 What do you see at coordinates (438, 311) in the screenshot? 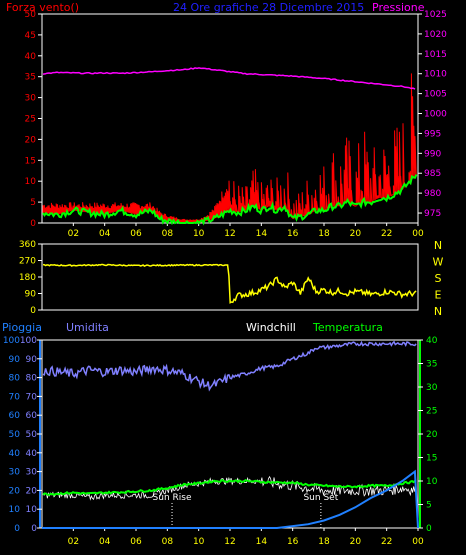
I see `compass-label-4: N` at bounding box center [438, 311].